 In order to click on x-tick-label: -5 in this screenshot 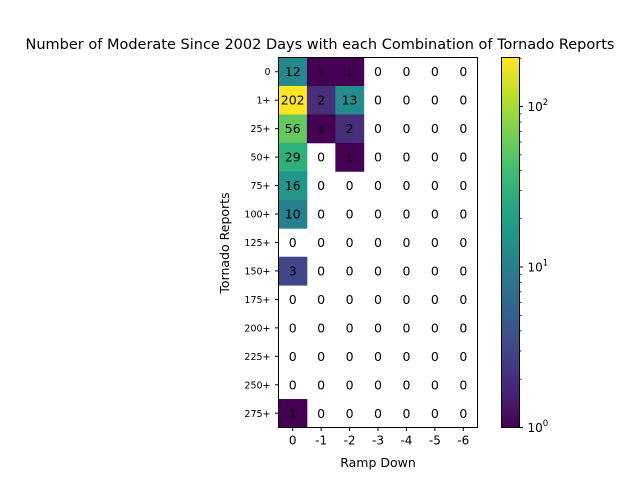, I will do `click(435, 441)`.